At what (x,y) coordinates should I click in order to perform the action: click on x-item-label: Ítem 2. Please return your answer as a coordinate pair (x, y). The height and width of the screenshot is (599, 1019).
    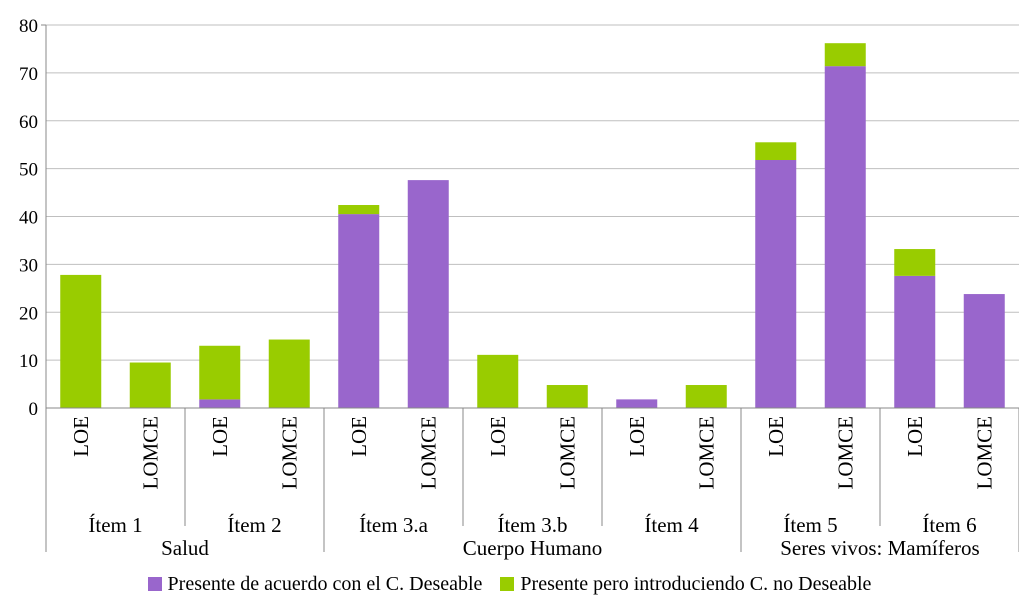
    Looking at the image, I should click on (254, 525).